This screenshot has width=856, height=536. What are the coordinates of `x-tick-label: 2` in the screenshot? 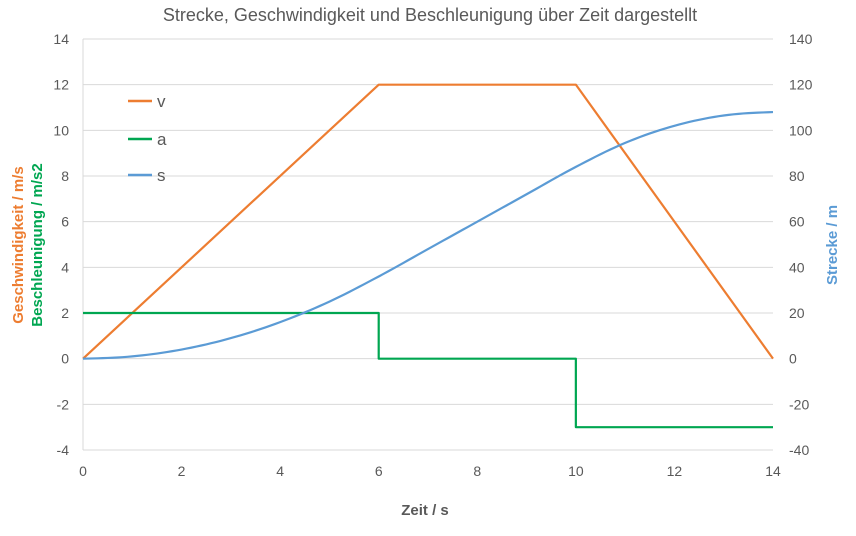 It's located at (182, 471).